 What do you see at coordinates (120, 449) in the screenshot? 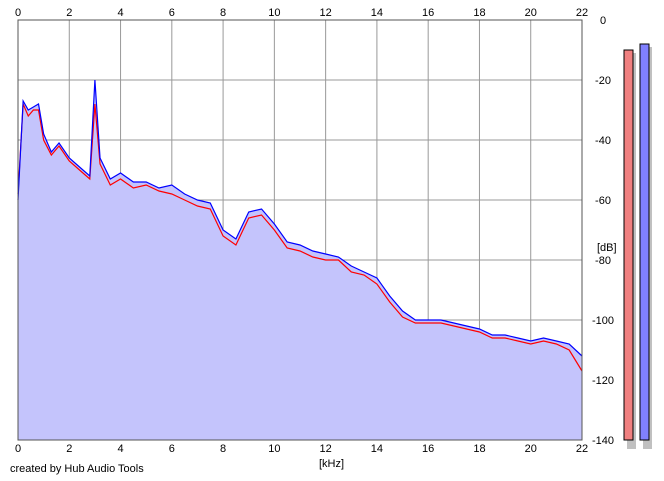
I see `x-tick-label-bottom: 4` at bounding box center [120, 449].